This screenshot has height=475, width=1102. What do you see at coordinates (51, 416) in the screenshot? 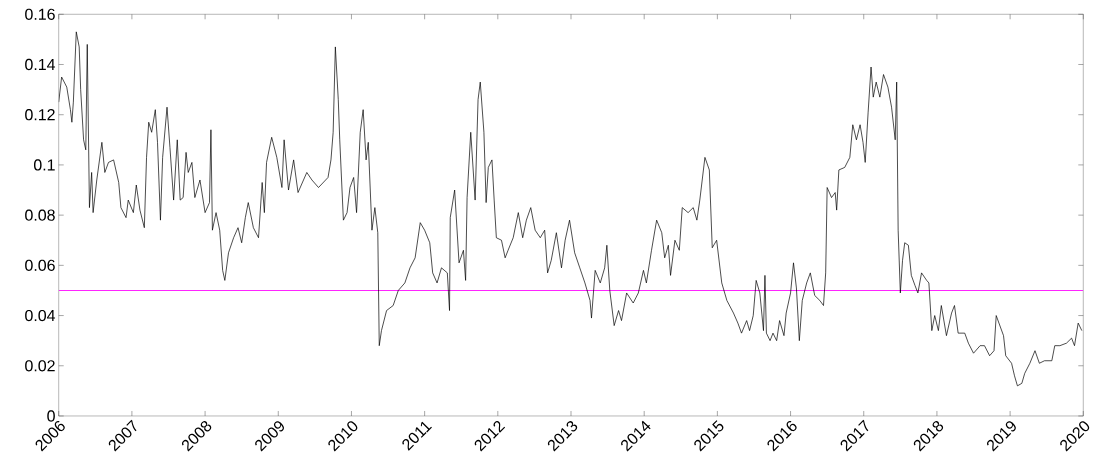
I see `y-tick-label: 0` at bounding box center [51, 416].